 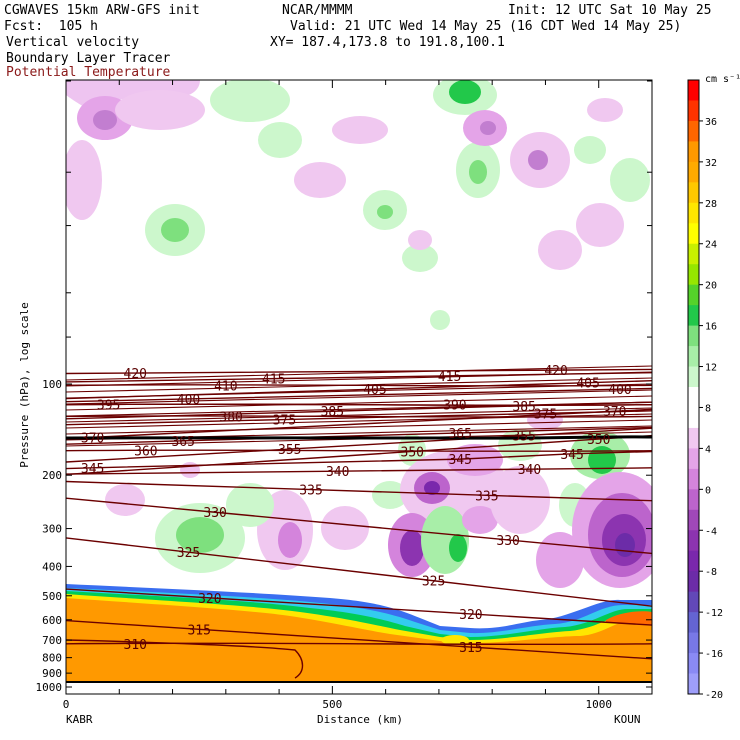 What do you see at coordinates (52, 620) in the screenshot?
I see `y-tick-label: 600` at bounding box center [52, 620].